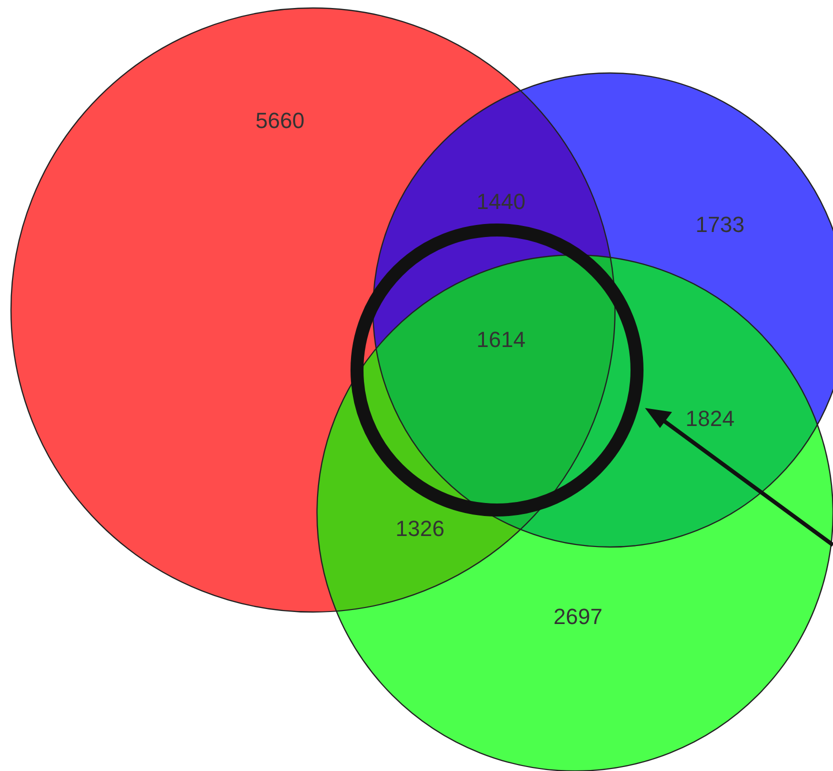  What do you see at coordinates (501, 339) in the screenshot?
I see `data-label: 1614` at bounding box center [501, 339].